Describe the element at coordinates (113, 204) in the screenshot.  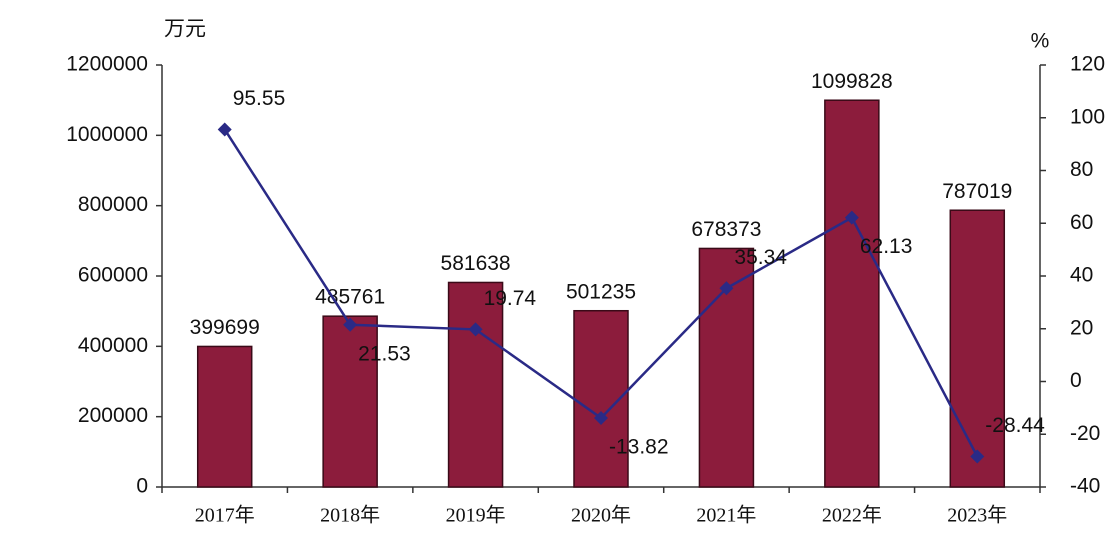
I see `y-tick-label: 800000` at that location.